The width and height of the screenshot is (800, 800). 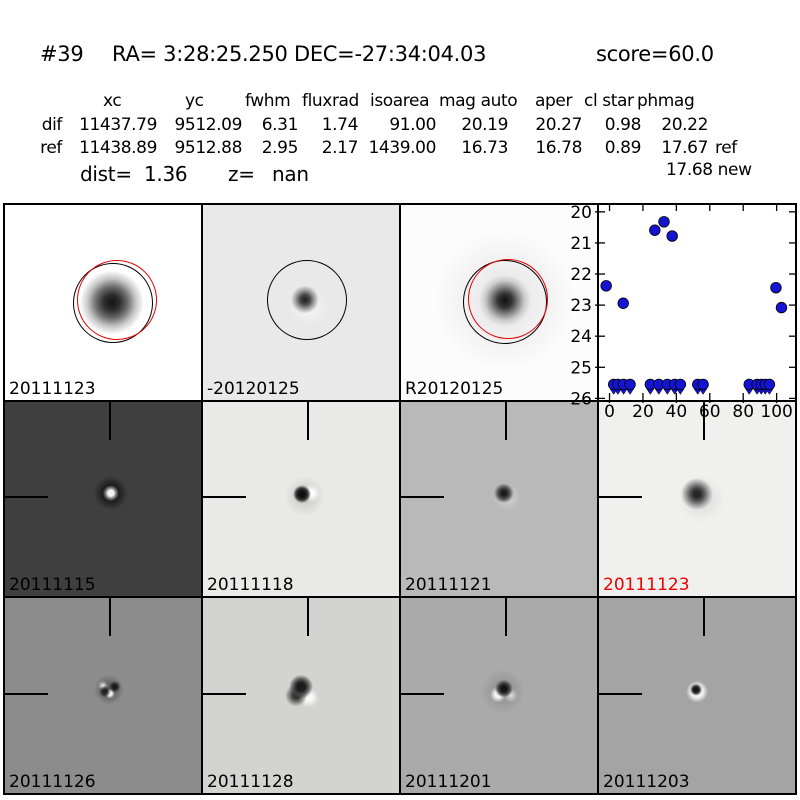 I want to click on diff-stamp: 20111203, so click(x=697, y=695).